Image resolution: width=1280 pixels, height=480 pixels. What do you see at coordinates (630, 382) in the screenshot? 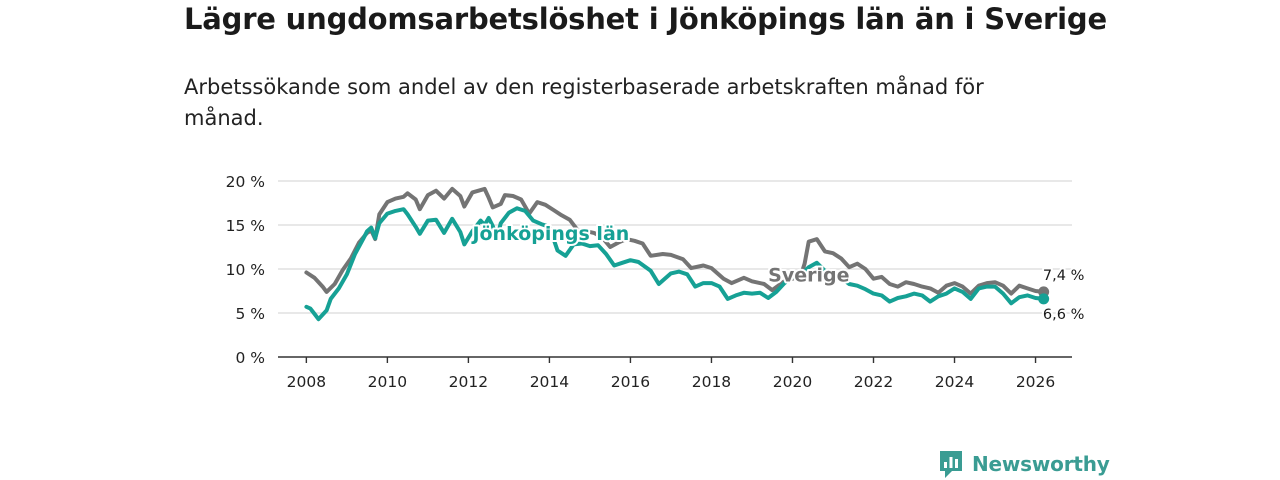
I see `x-tick-label: 2016` at bounding box center [630, 382].